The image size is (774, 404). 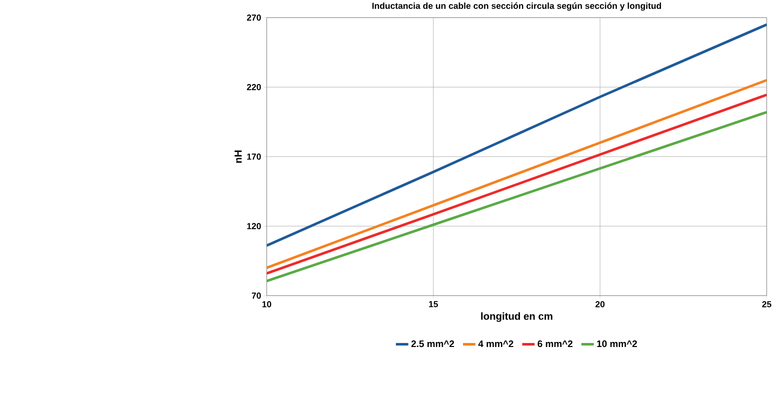 I want to click on legend-label: 6 mm^2, so click(x=555, y=344).